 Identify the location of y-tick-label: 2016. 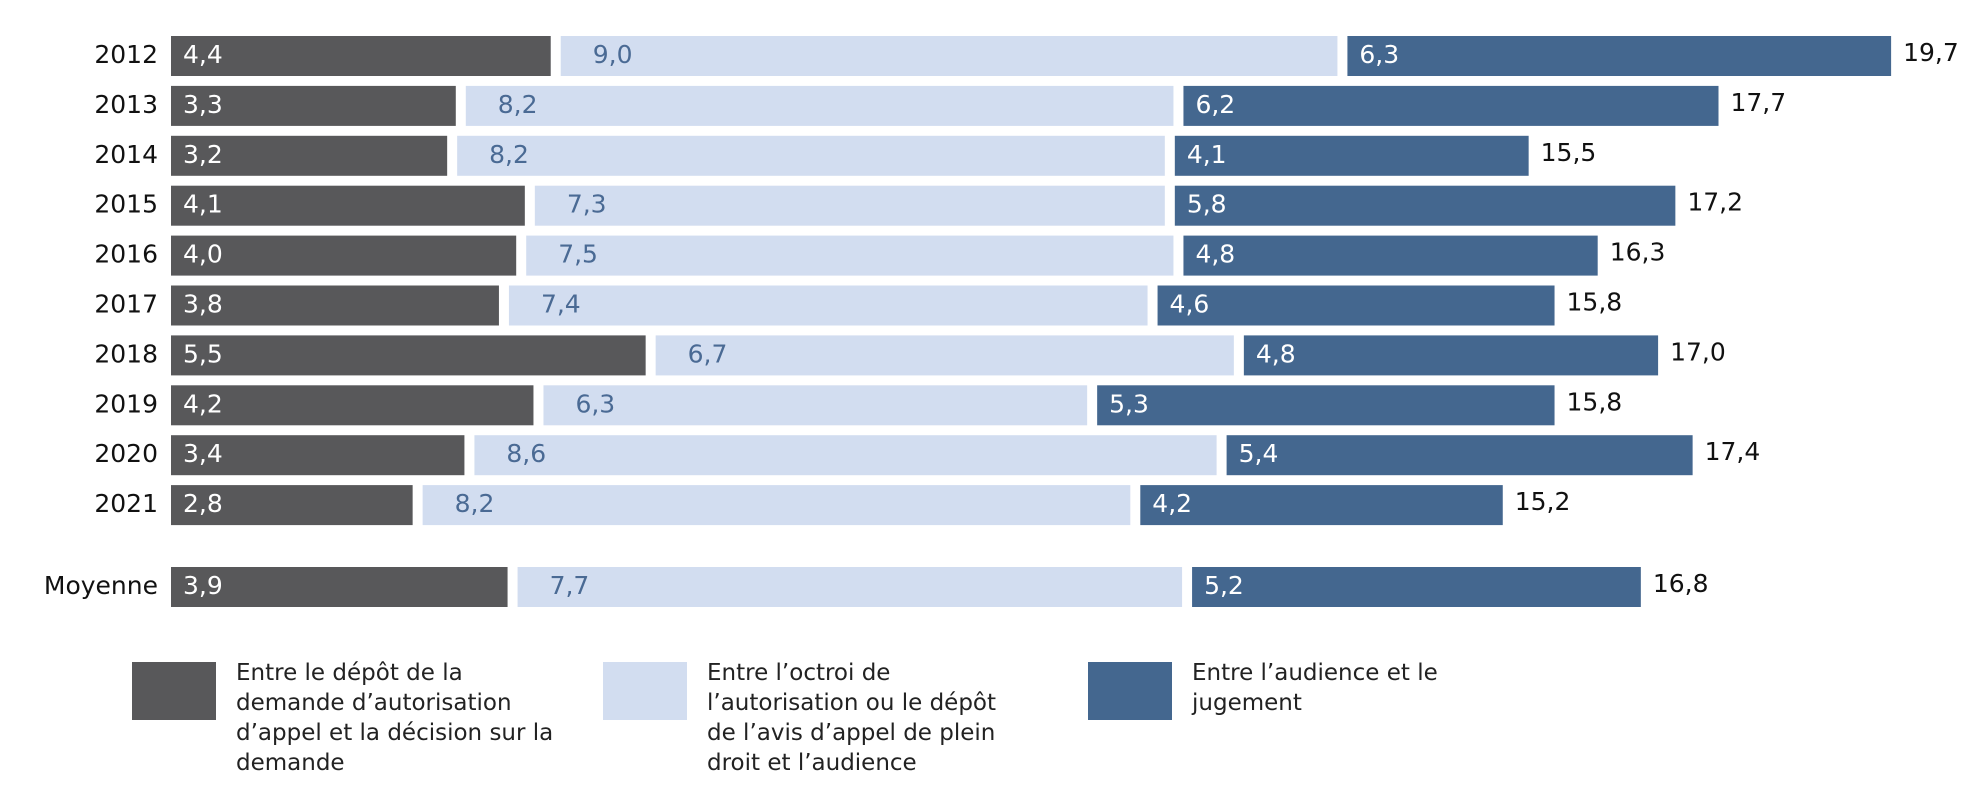
(126, 254).